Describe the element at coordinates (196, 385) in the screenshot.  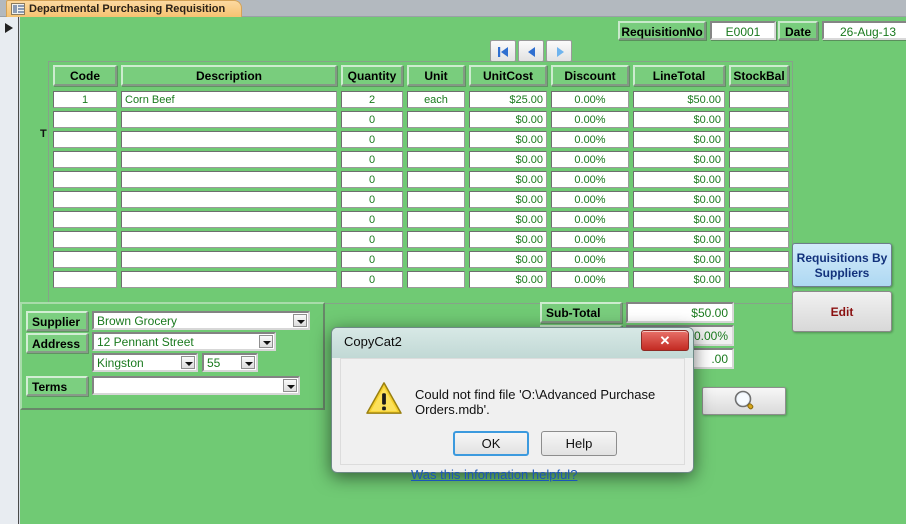
I see `terms-combo` at that location.